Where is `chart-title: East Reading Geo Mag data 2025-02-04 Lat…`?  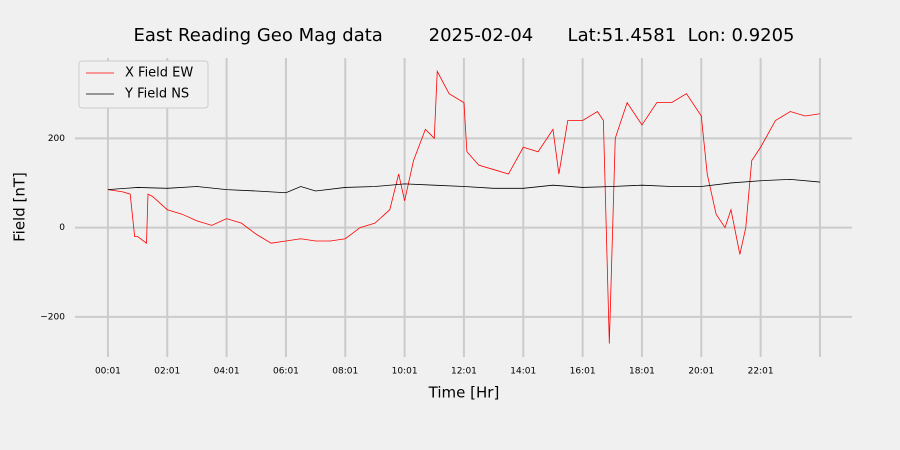 chart-title: East Reading Geo Mag data 2025-02-04 Lat… is located at coordinates (463, 35).